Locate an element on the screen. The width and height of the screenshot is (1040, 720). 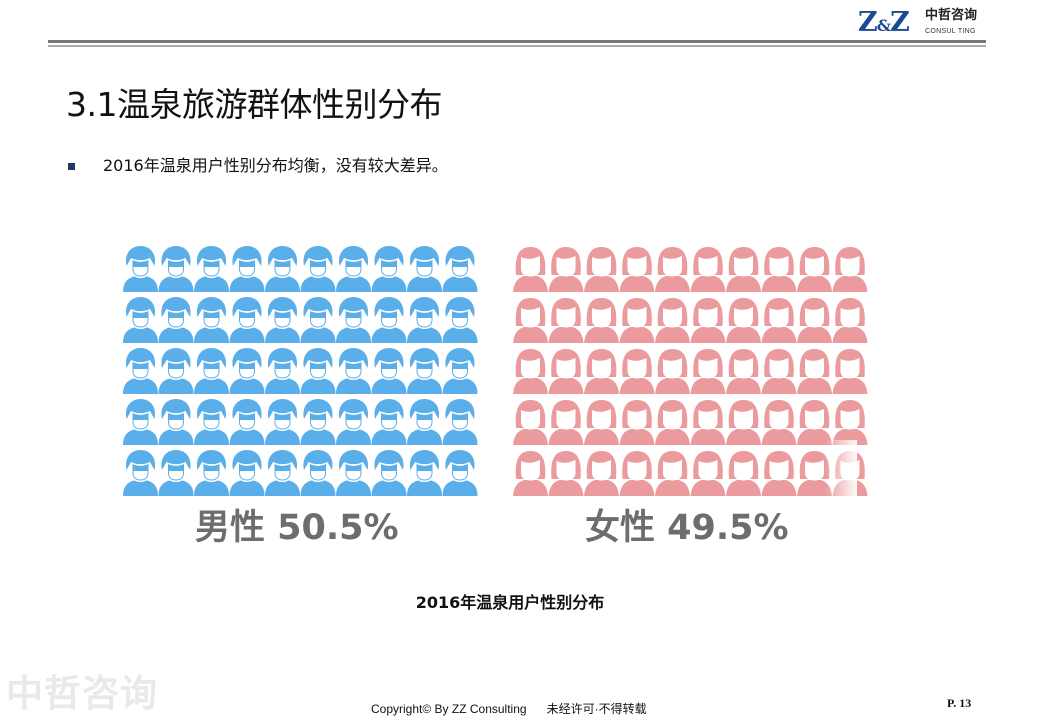
bullet-square-icon is located at coordinates (71, 166).